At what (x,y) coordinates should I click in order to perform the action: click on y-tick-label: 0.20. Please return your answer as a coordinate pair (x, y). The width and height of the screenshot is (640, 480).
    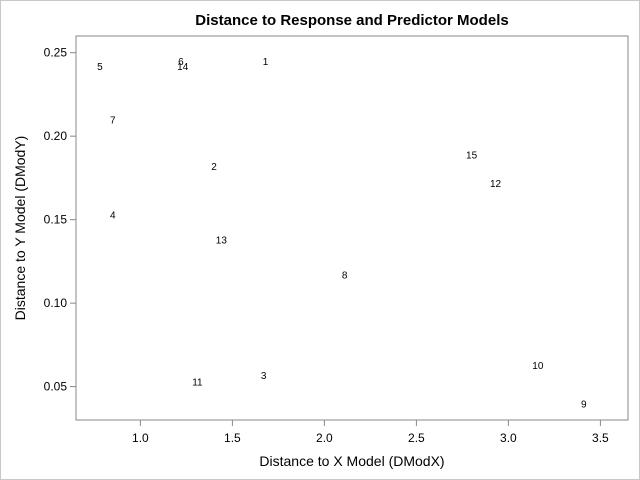
    Looking at the image, I should click on (56, 136).